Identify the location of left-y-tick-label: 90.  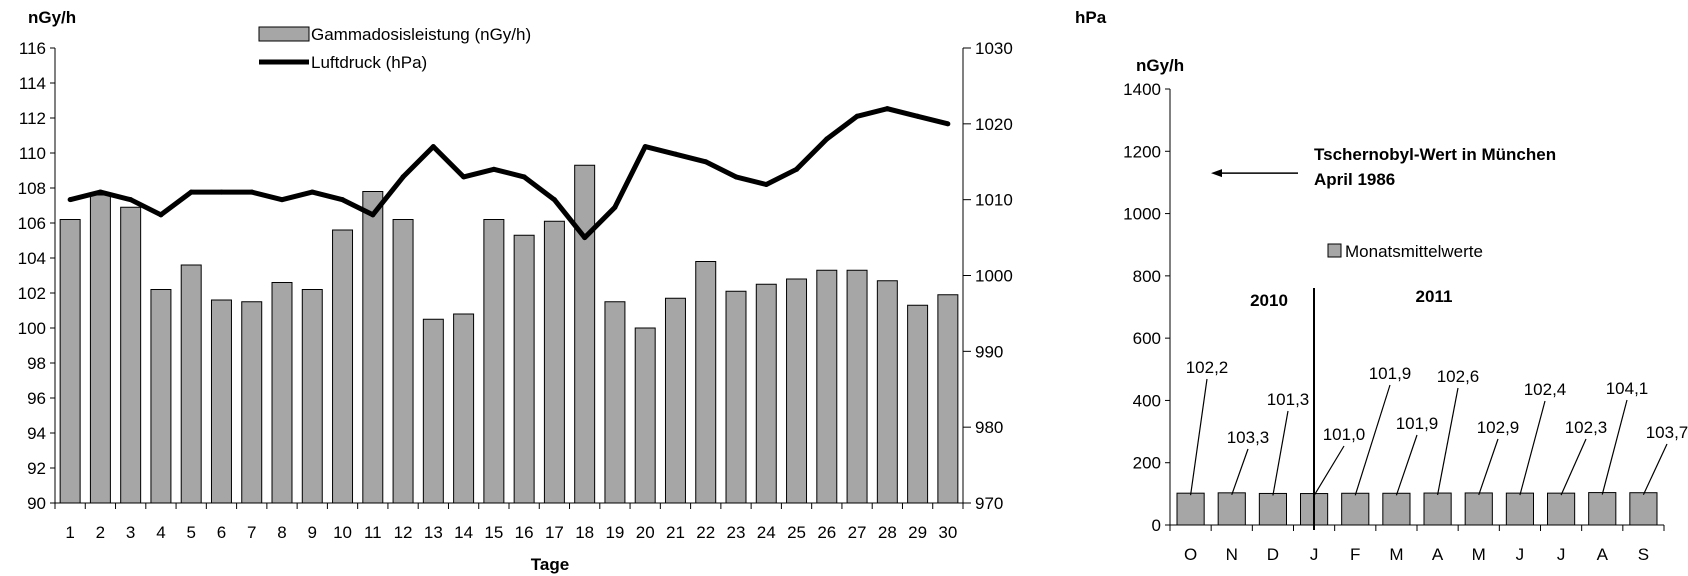
(36, 503).